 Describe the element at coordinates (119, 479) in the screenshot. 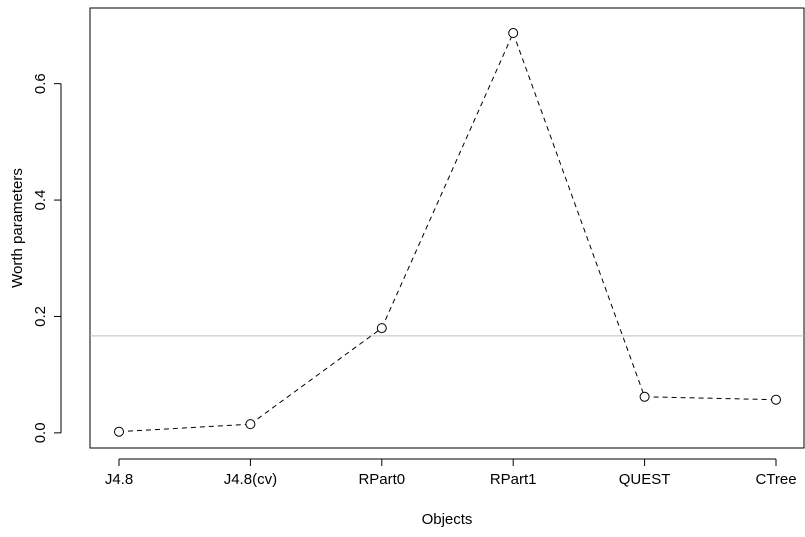

I see `x-tick-label: J4.8` at that location.